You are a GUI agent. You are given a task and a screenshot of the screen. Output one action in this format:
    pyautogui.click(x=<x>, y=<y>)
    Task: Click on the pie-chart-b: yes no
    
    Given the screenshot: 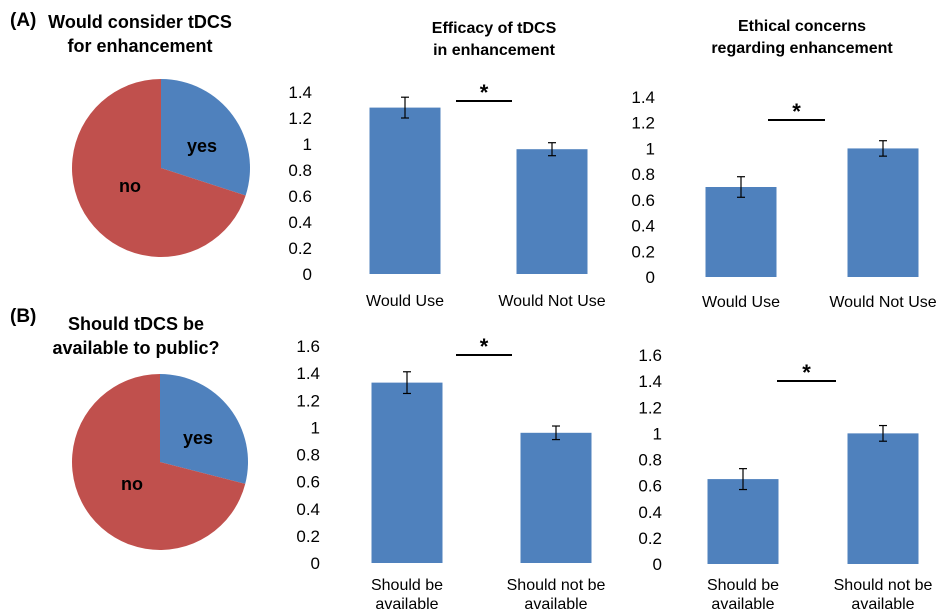 What is the action you would take?
    pyautogui.click(x=160, y=462)
    